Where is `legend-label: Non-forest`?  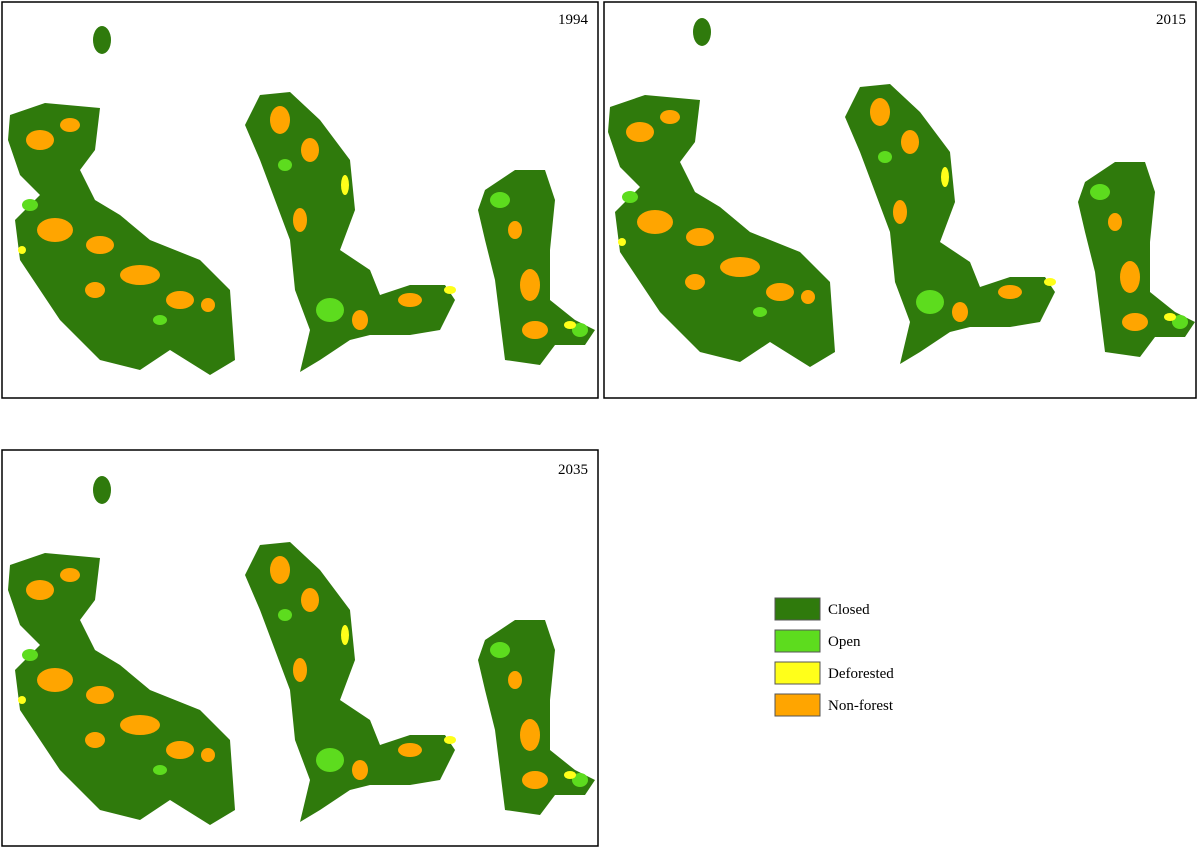 legend-label: Non-forest is located at coordinates (861, 706).